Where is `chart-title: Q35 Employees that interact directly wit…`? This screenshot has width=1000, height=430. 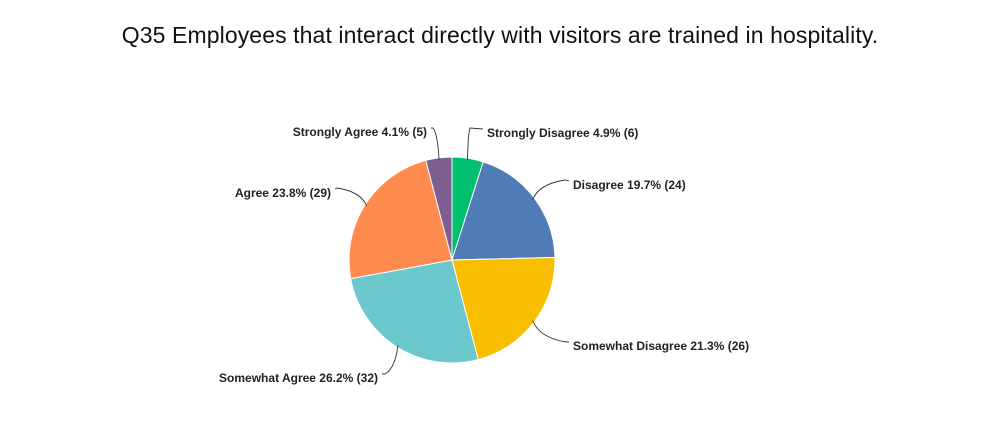 chart-title: Q35 Employees that interact directly wit… is located at coordinates (500, 35).